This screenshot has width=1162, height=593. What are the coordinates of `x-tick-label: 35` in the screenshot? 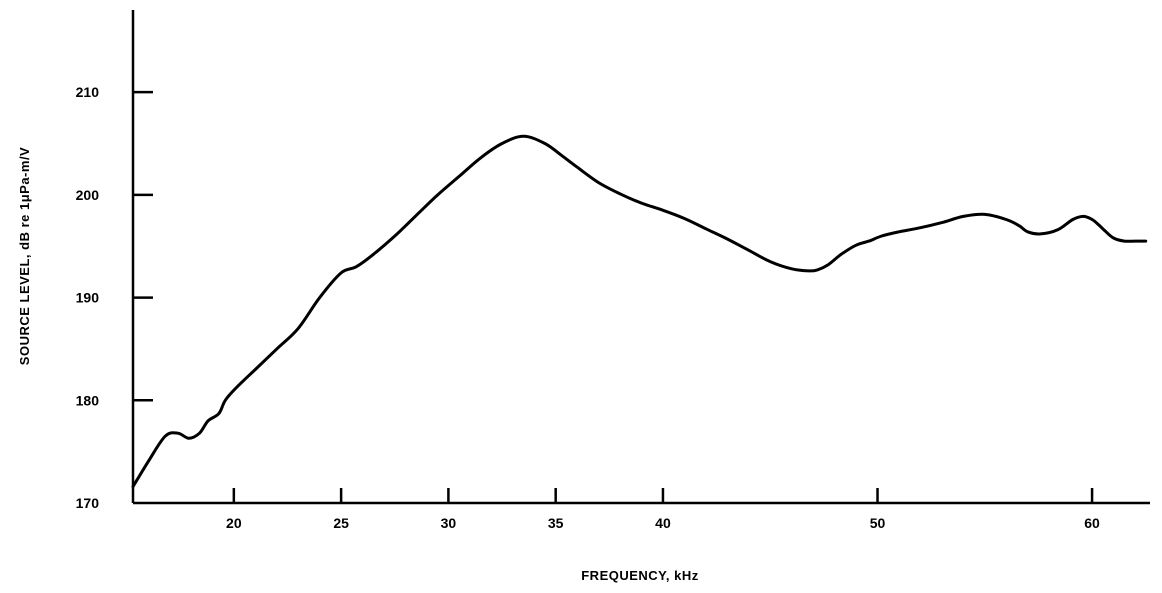 It's located at (556, 523).